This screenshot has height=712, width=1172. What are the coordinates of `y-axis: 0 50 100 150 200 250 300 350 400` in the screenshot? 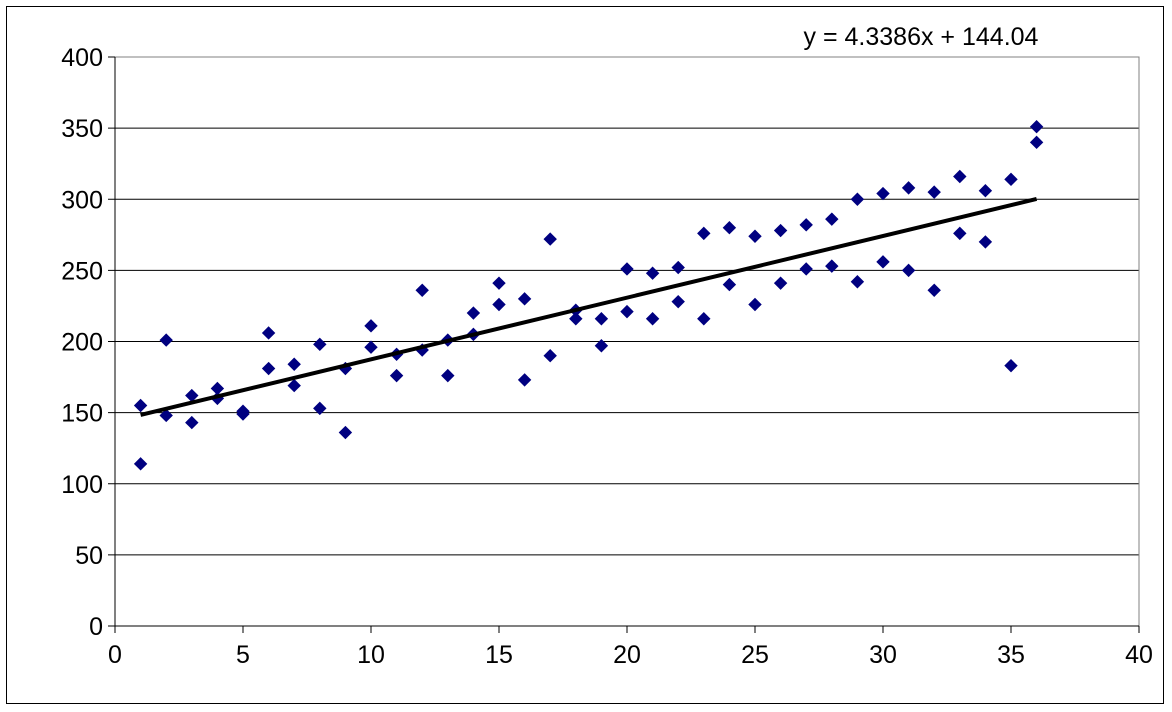 It's located at (88, 342).